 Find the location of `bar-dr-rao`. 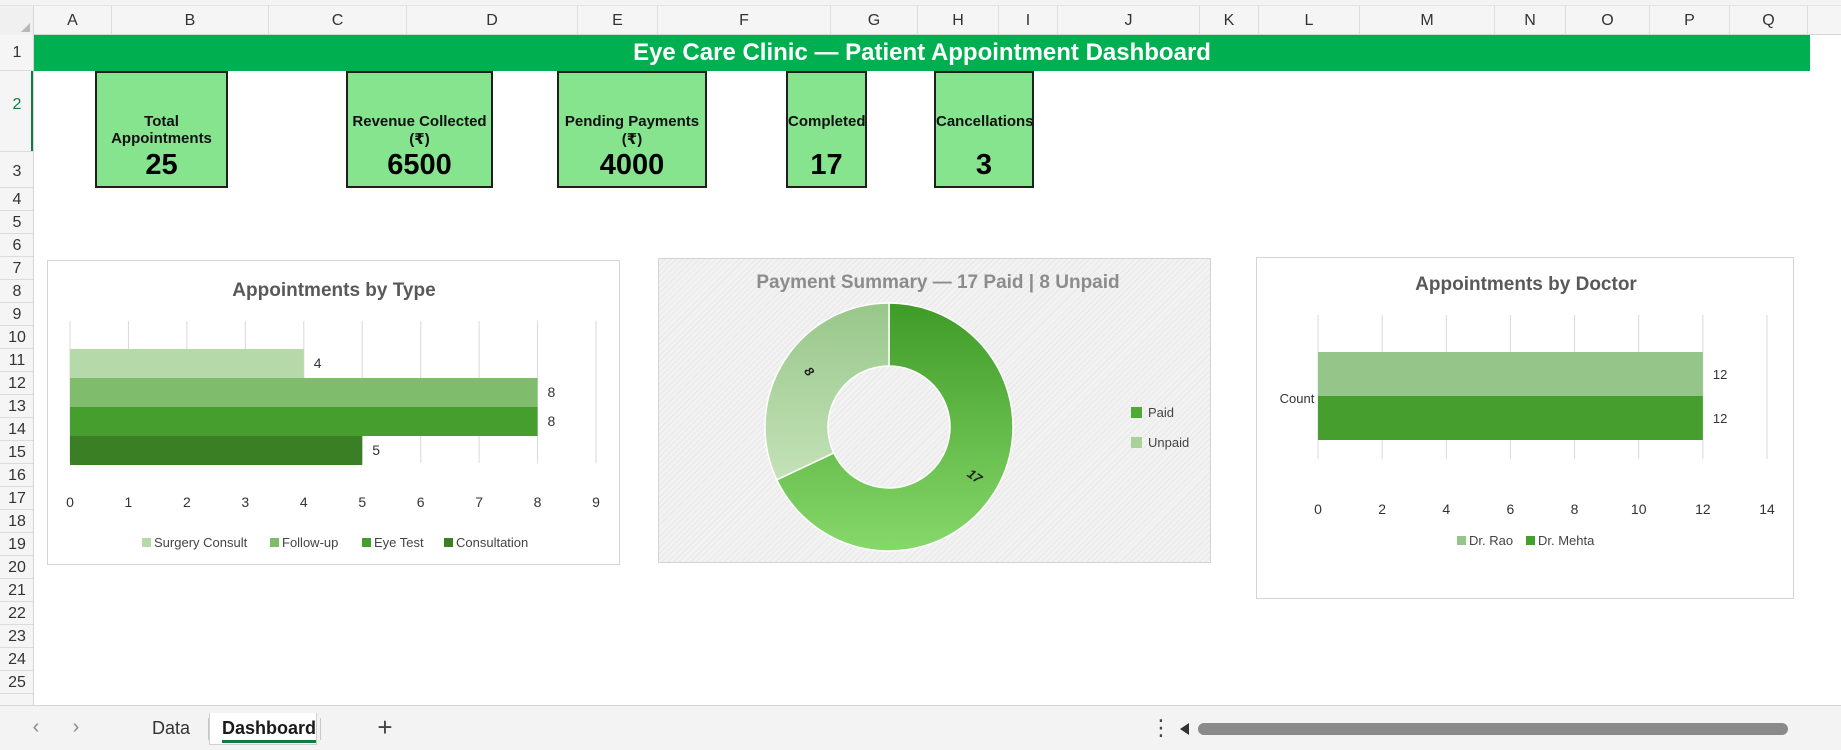

bar-dr-rao is located at coordinates (1510, 374).